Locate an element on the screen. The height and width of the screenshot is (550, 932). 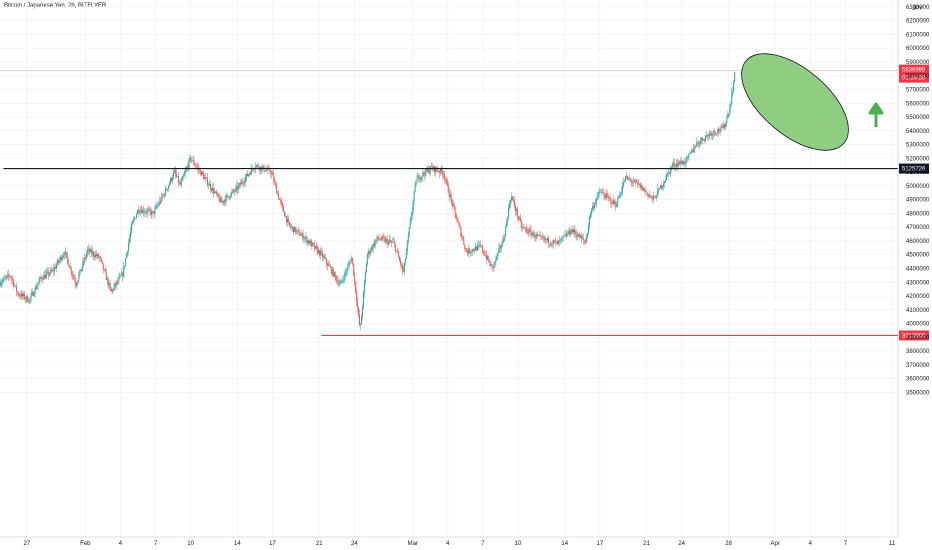
y-tick-label: 5700000 is located at coordinates (918, 91).